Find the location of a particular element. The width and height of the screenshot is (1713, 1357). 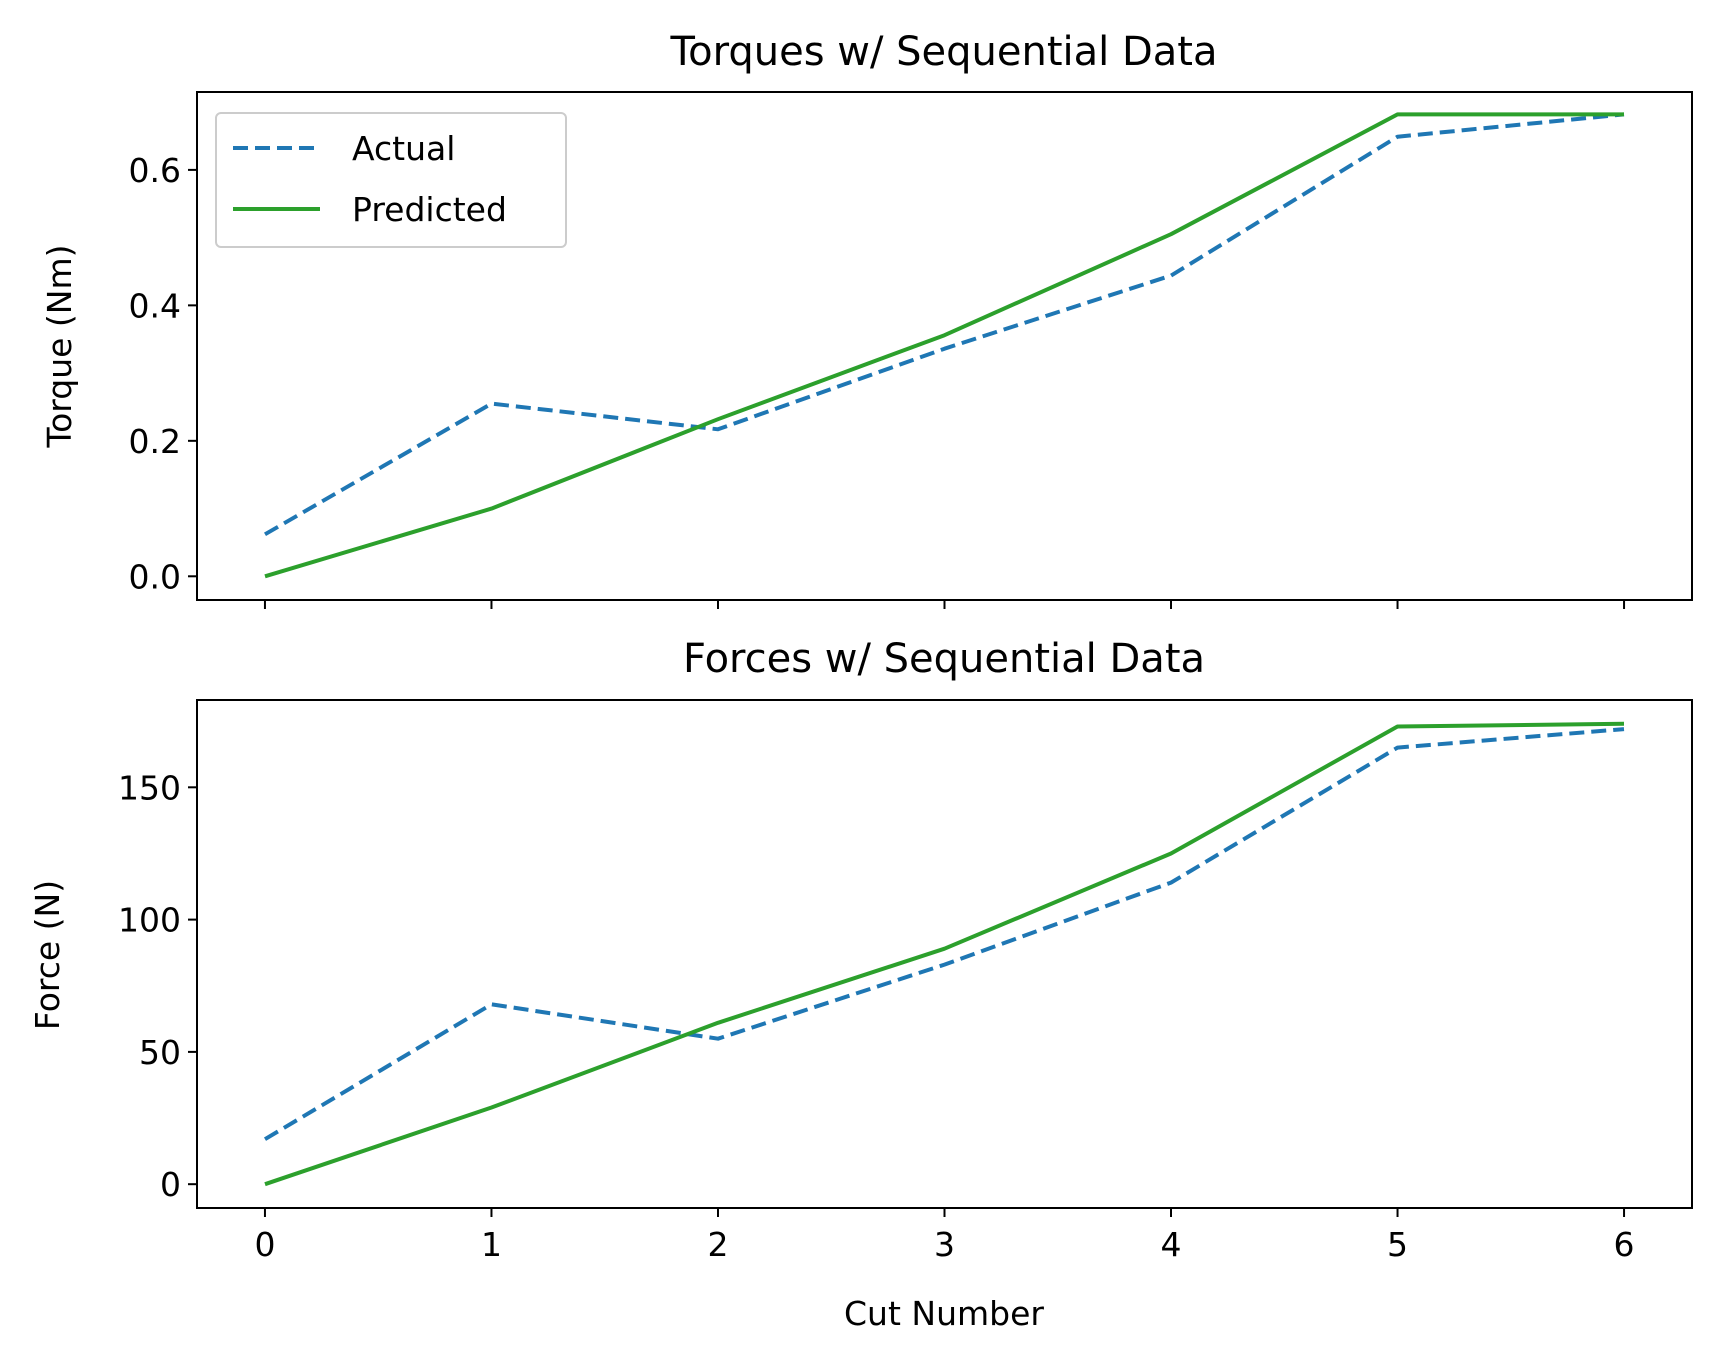

legend-predicted-label: Predicted is located at coordinates (429, 209).